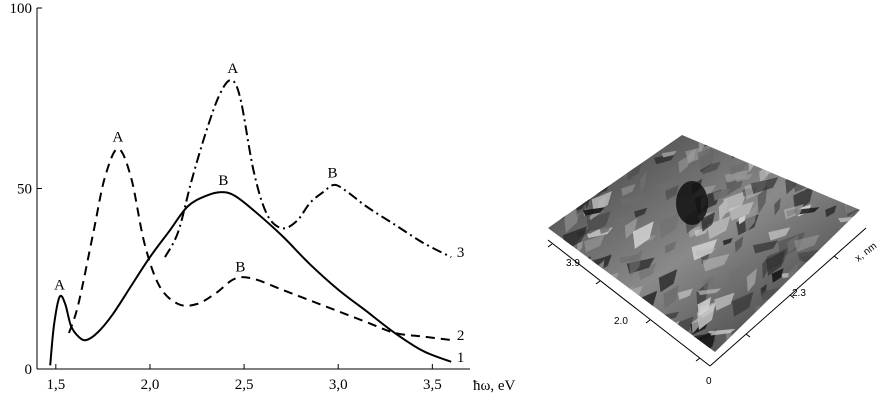 Image resolution: width=895 pixels, height=398 pixels. What do you see at coordinates (788, 297) in the screenshot?
I see `afm-axis-right` at bounding box center [788, 297].